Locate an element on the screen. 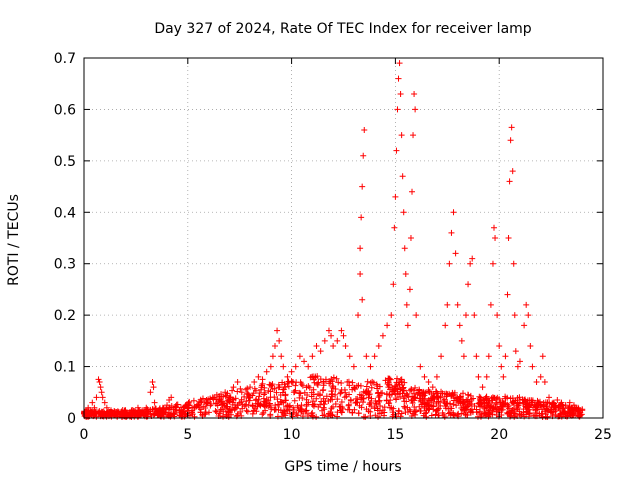  x-tick-label: 20 is located at coordinates (499, 435).